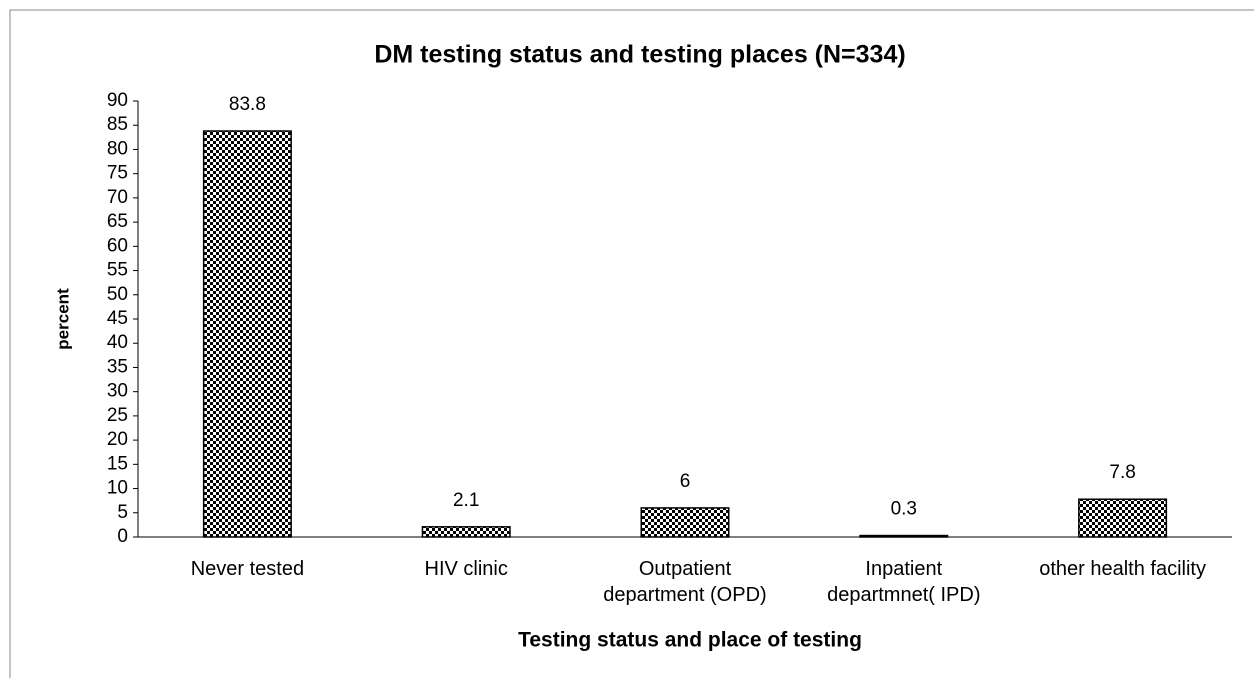 This screenshot has width=1254, height=678. What do you see at coordinates (117, 124) in the screenshot?
I see `y-tick-label: 85` at bounding box center [117, 124].